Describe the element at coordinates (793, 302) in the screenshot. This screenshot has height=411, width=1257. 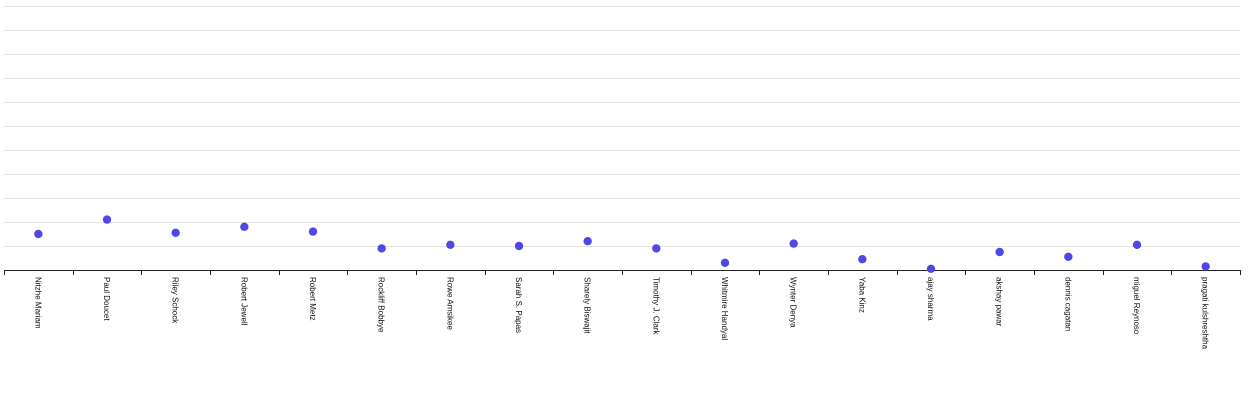
I see `x-tick-label: Wynter Denya` at that location.